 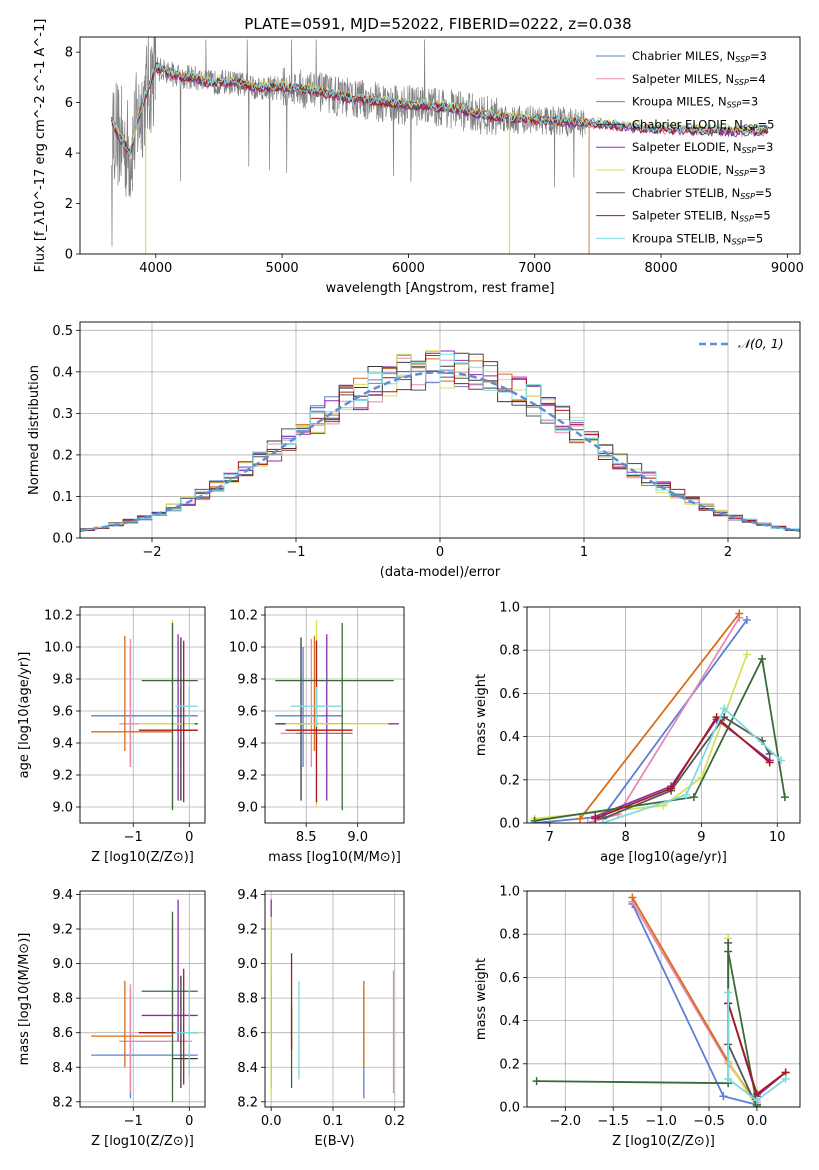 What do you see at coordinates (509, 978) in the screenshot?
I see `y-tick-label: 0.6` at bounding box center [509, 978].